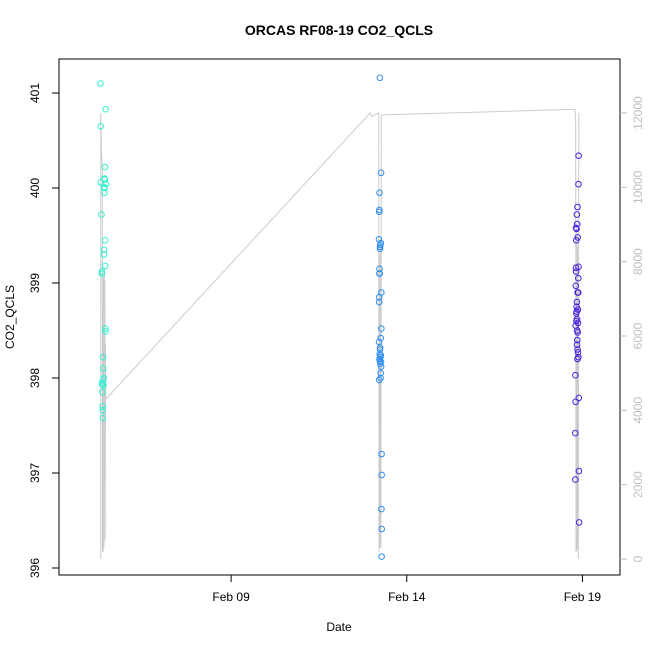 This screenshot has width=650, height=650. Describe the element at coordinates (35, 283) in the screenshot. I see `y-tick-label: 399` at that location.